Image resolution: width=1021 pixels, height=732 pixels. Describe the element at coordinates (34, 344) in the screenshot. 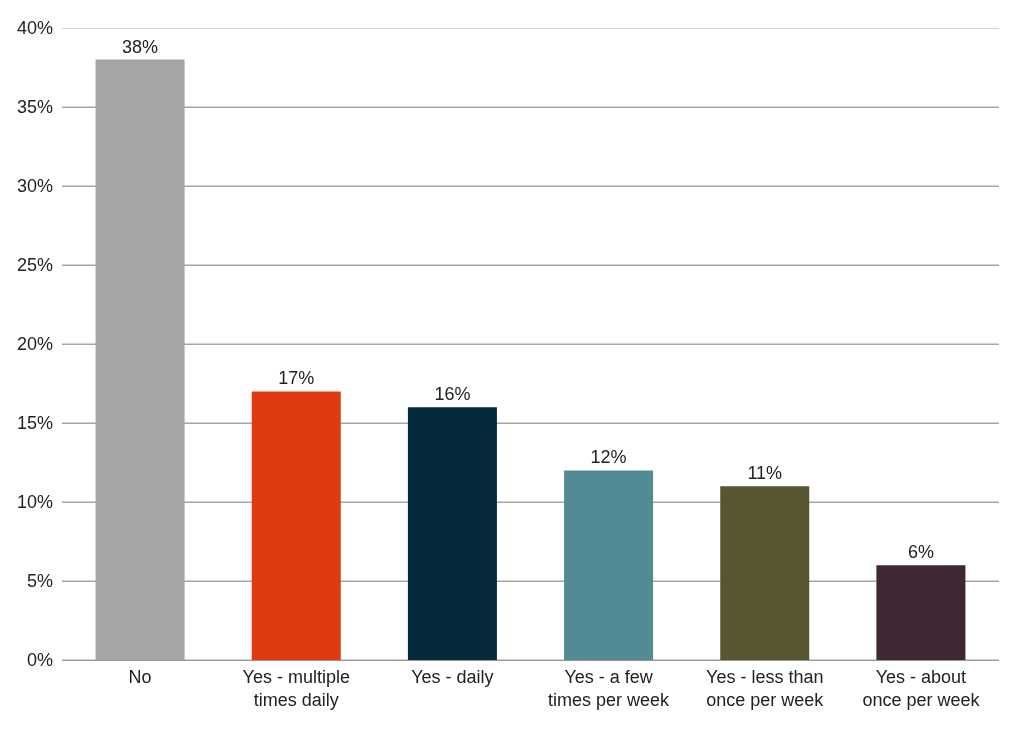

I see `y-tick-label: 20%` at that location.